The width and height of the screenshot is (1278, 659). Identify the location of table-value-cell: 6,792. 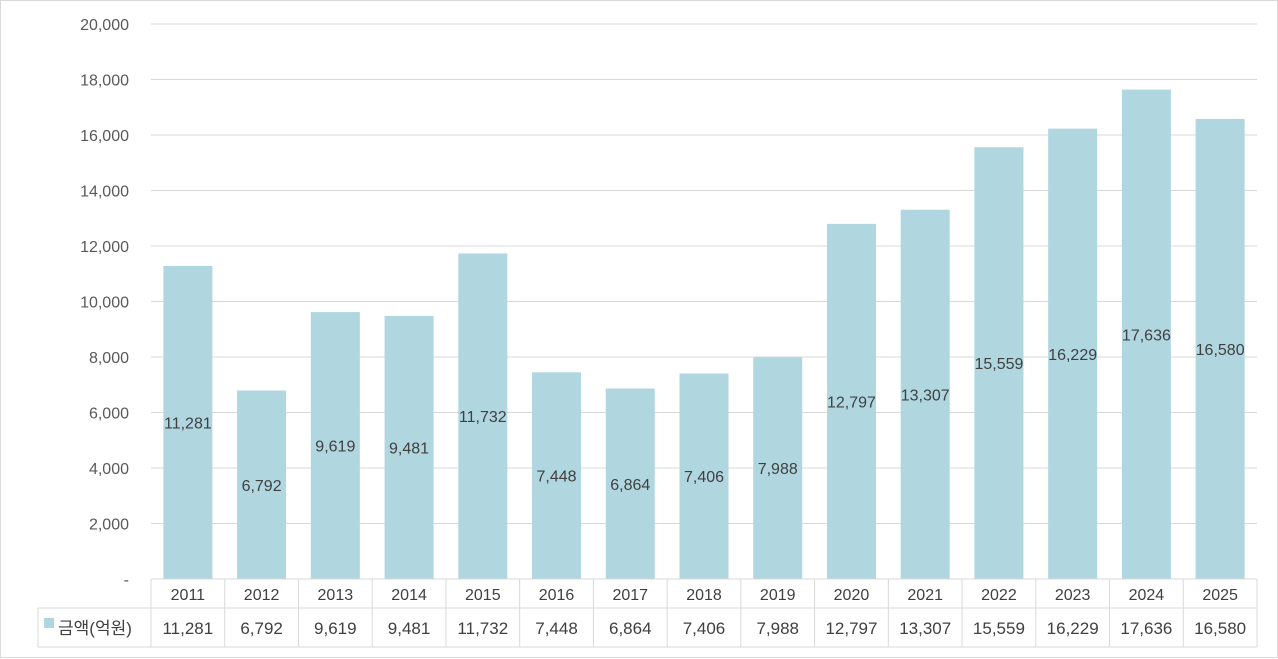
(261, 628).